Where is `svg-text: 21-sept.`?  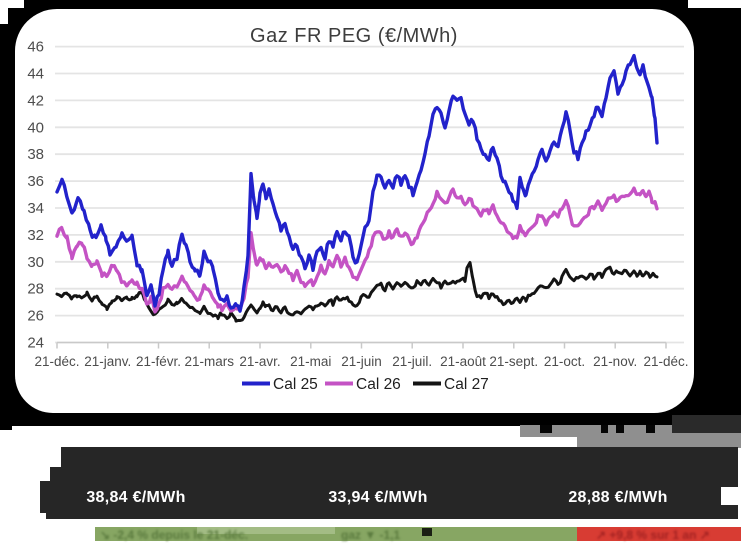 svg-text: 21-sept. is located at coordinates (513, 361).